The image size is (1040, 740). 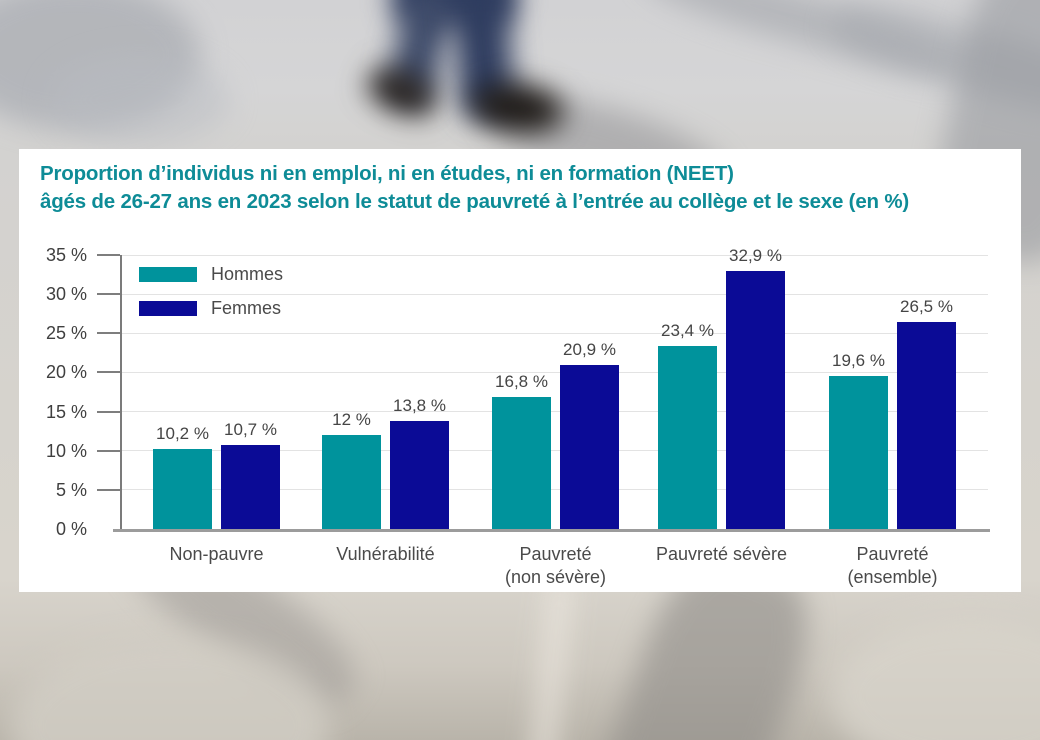 I want to click on x-axis-category-label: Vulnérabilité, so click(x=386, y=554).